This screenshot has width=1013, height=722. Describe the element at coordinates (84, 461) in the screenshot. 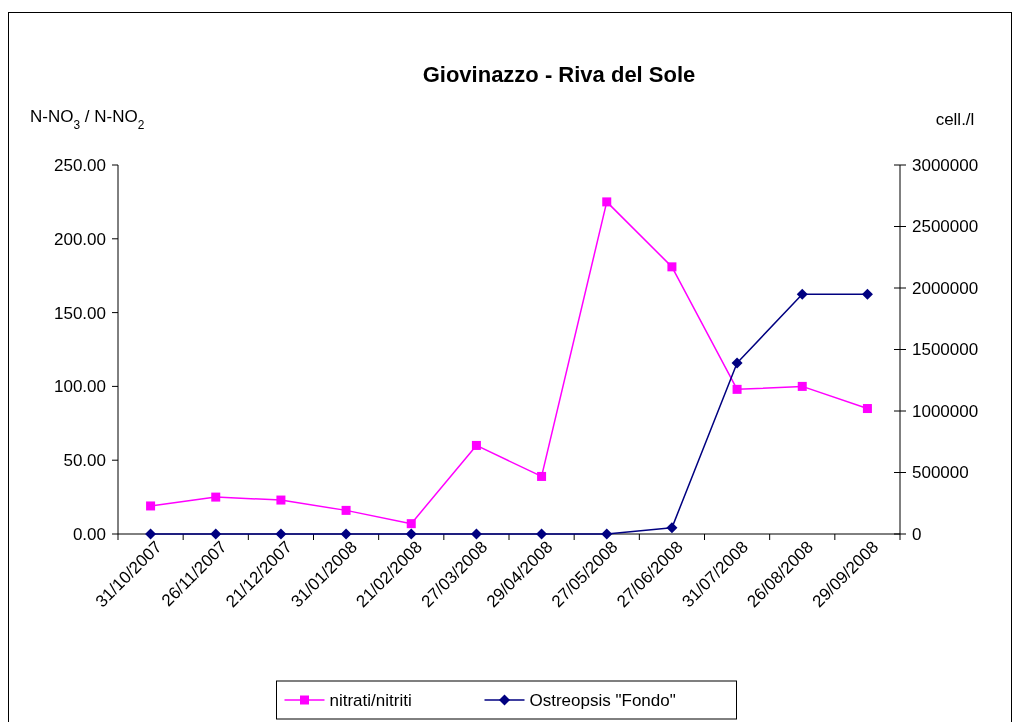

I see `y-tick-label: 50.00` at that location.